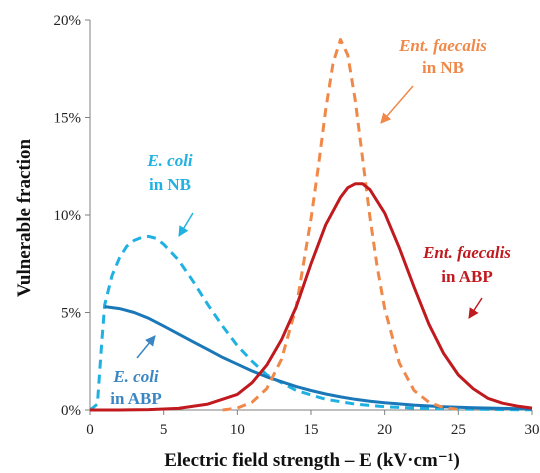 The width and height of the screenshot is (540, 473). I want to click on annotation-faecalis-nb-species: Ent. faecalis, so click(442, 45).